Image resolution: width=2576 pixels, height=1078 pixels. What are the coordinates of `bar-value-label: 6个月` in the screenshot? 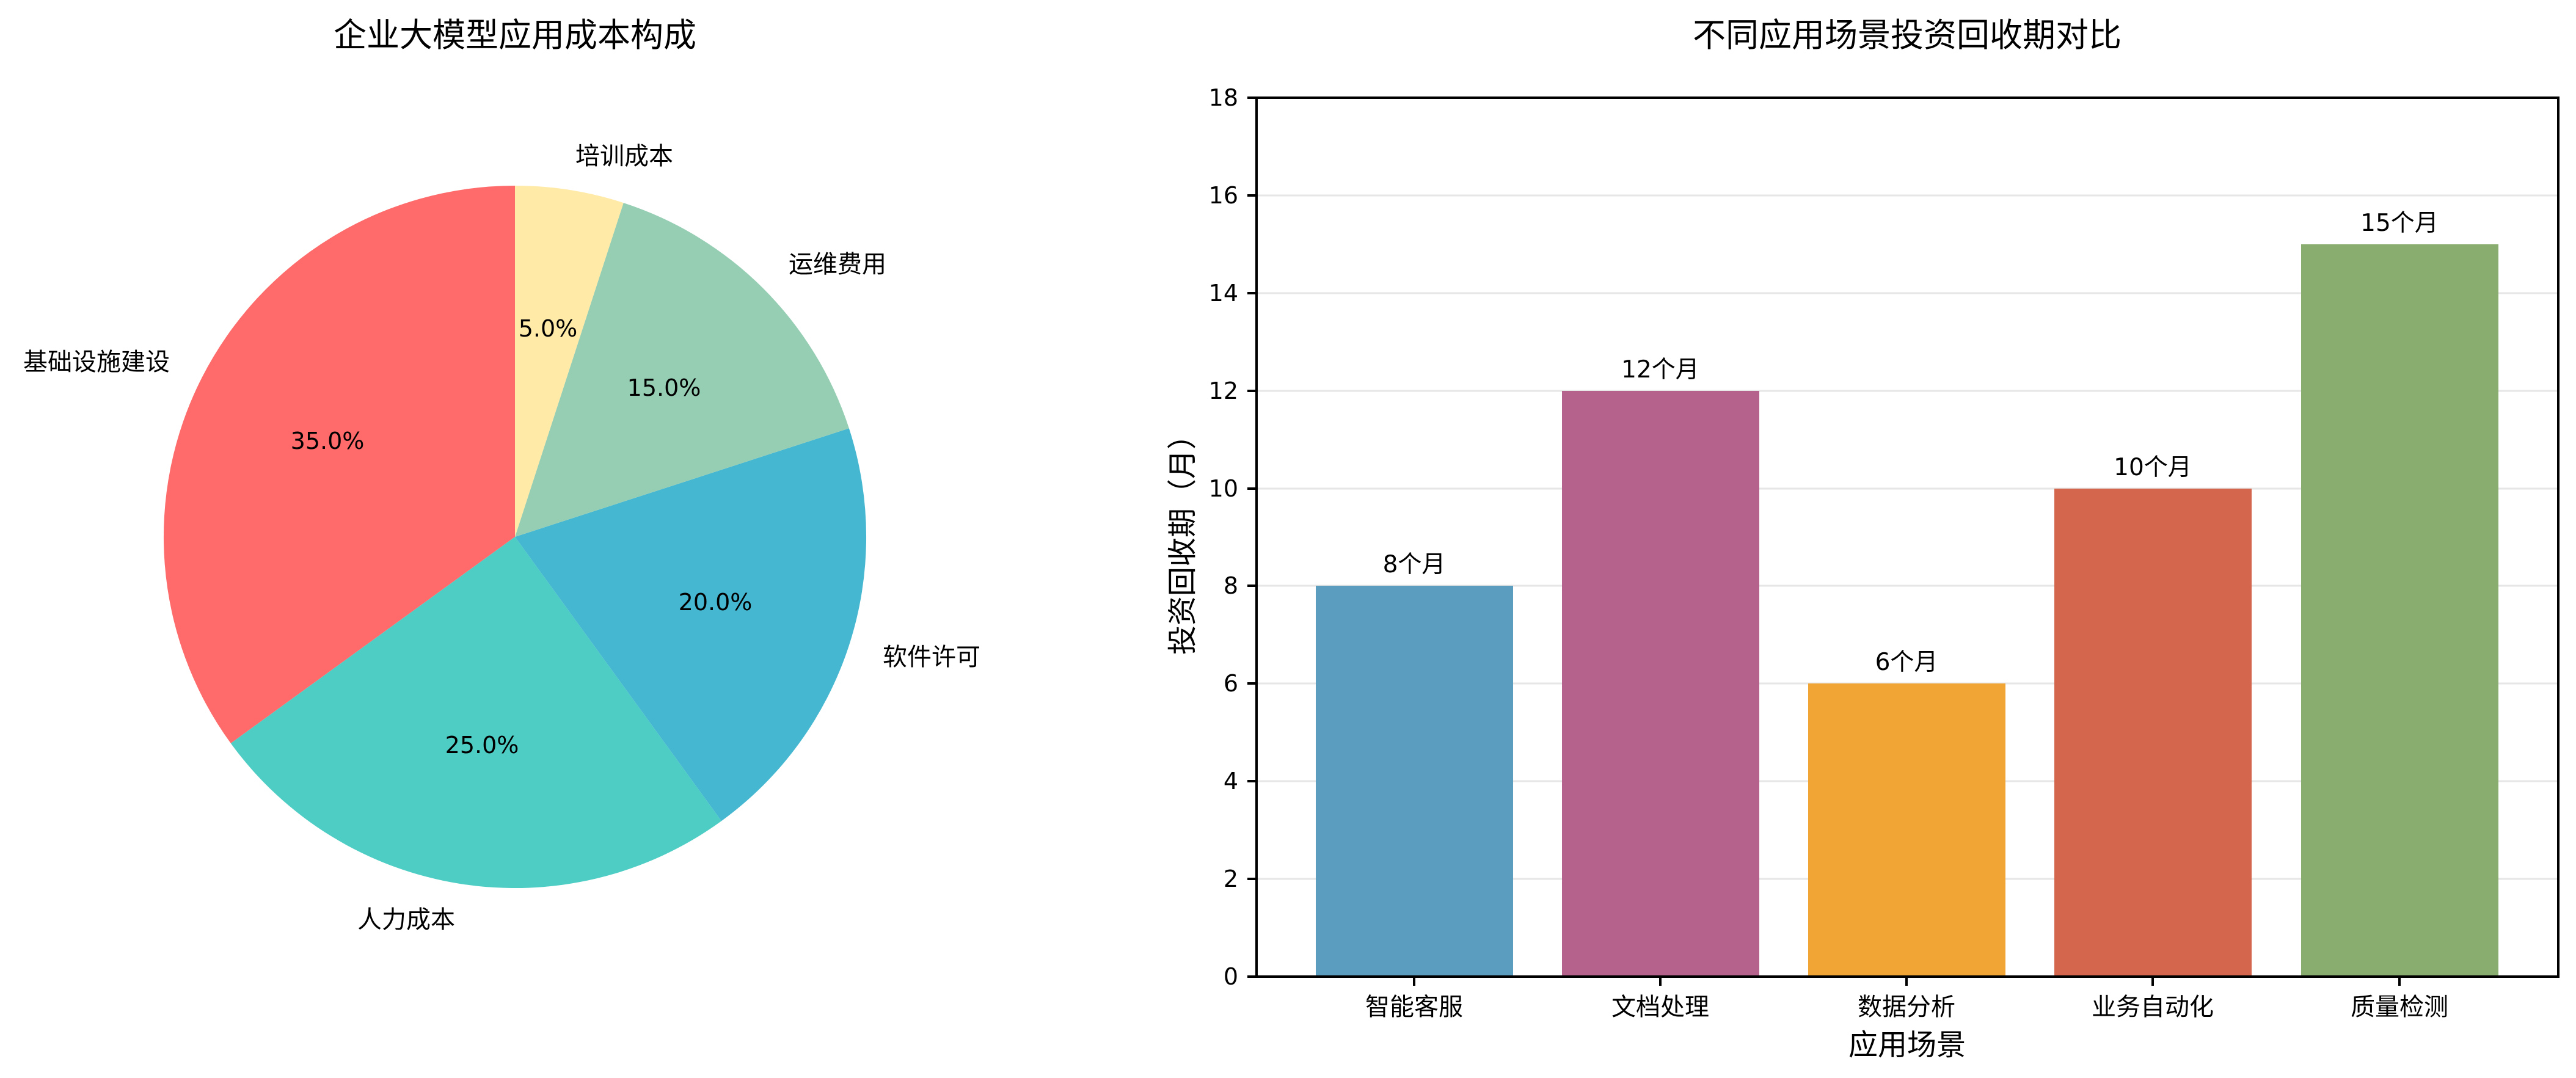 It's located at (1906, 662).